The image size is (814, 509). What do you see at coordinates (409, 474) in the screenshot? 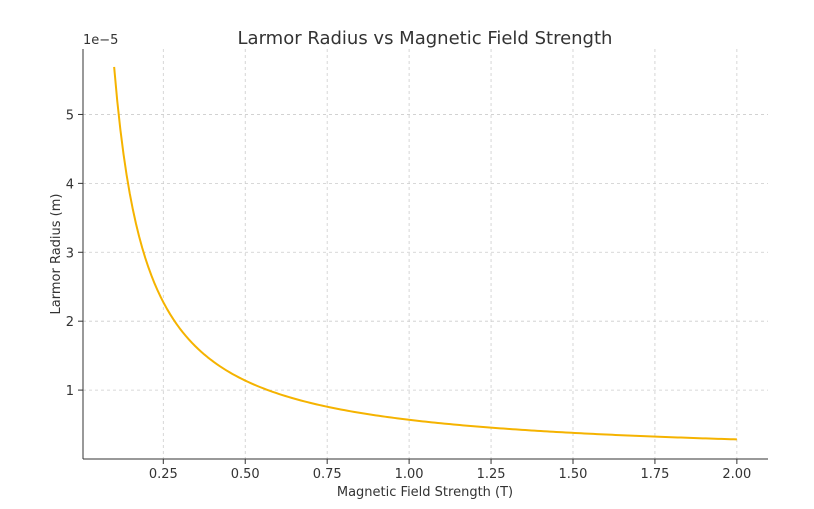
I see `x-tick-label: 1.00` at bounding box center [409, 474].